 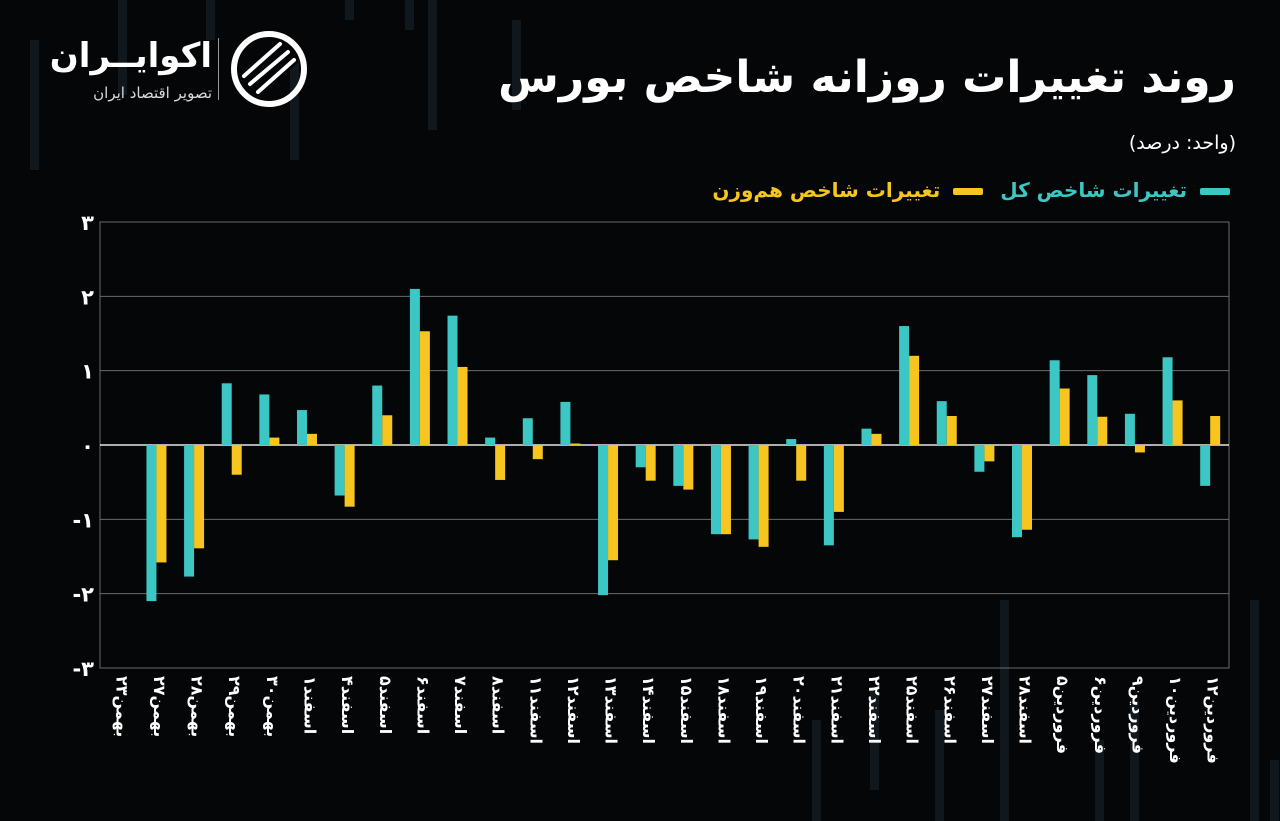 I want to click on legend-swatch-gold, so click(x=968, y=191).